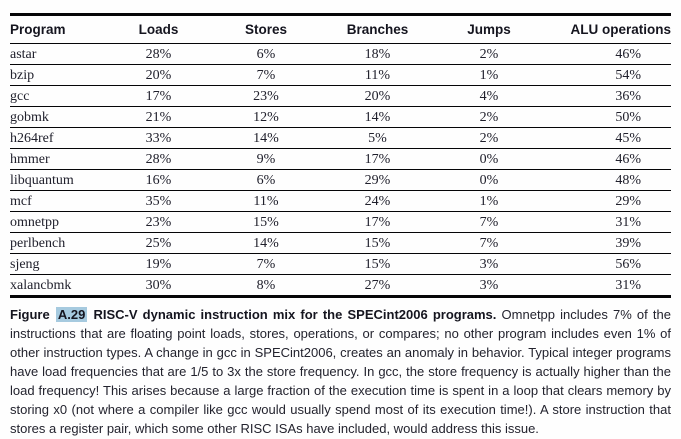 The height and width of the screenshot is (439, 681). What do you see at coordinates (58, 96) in the screenshot?
I see `program-cell: gcc` at bounding box center [58, 96].